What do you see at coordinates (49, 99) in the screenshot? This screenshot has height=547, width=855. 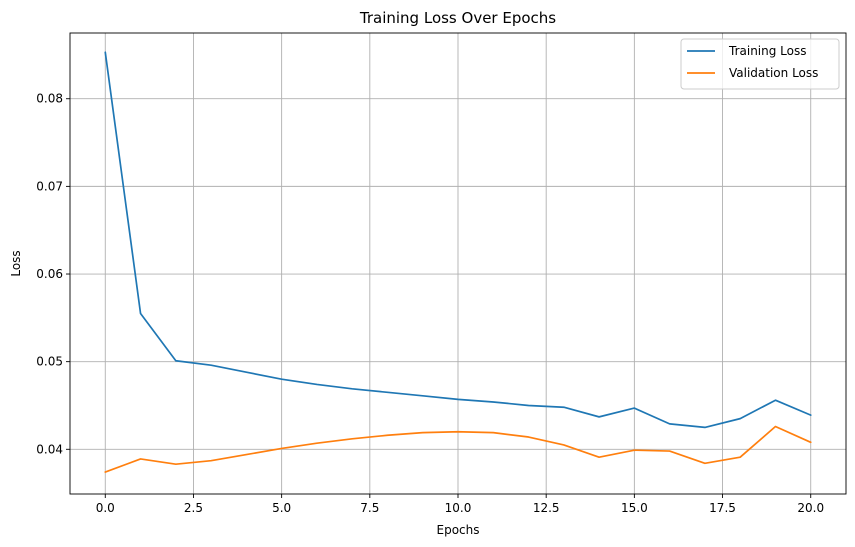 I see `y-tick-label: 0.08` at bounding box center [49, 99].